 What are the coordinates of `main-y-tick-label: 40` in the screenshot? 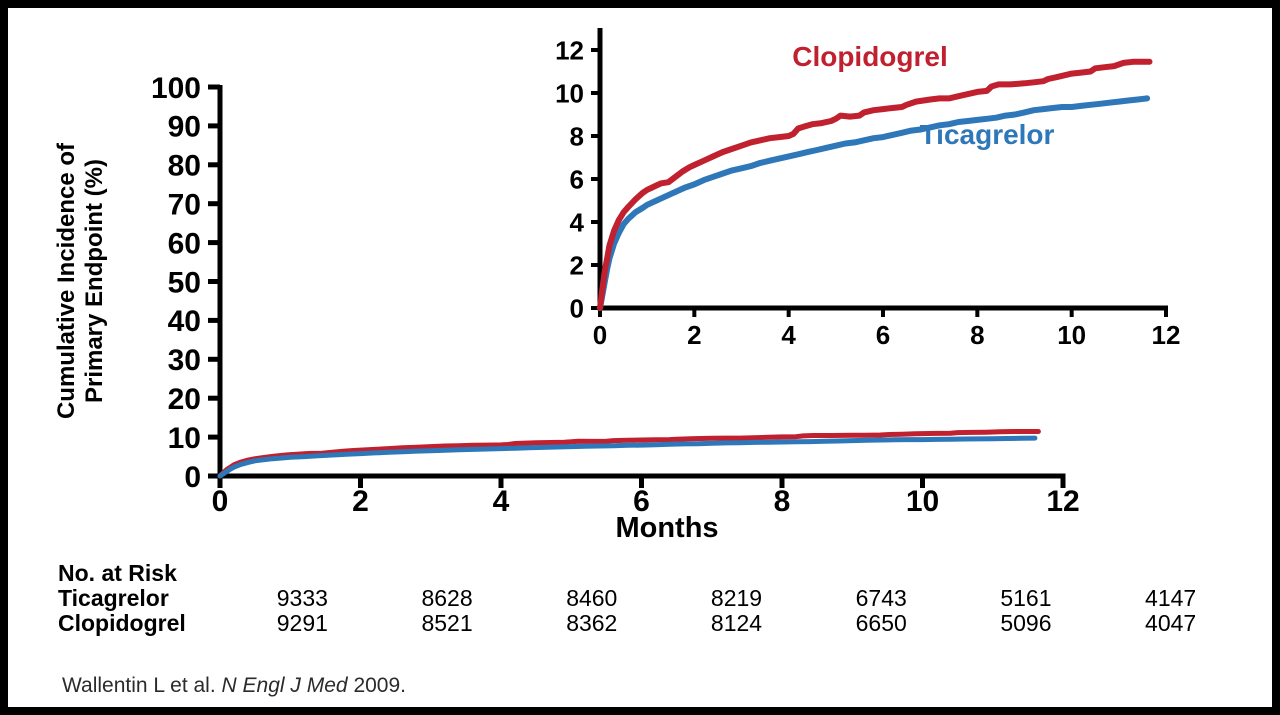 It's located at (184, 321).